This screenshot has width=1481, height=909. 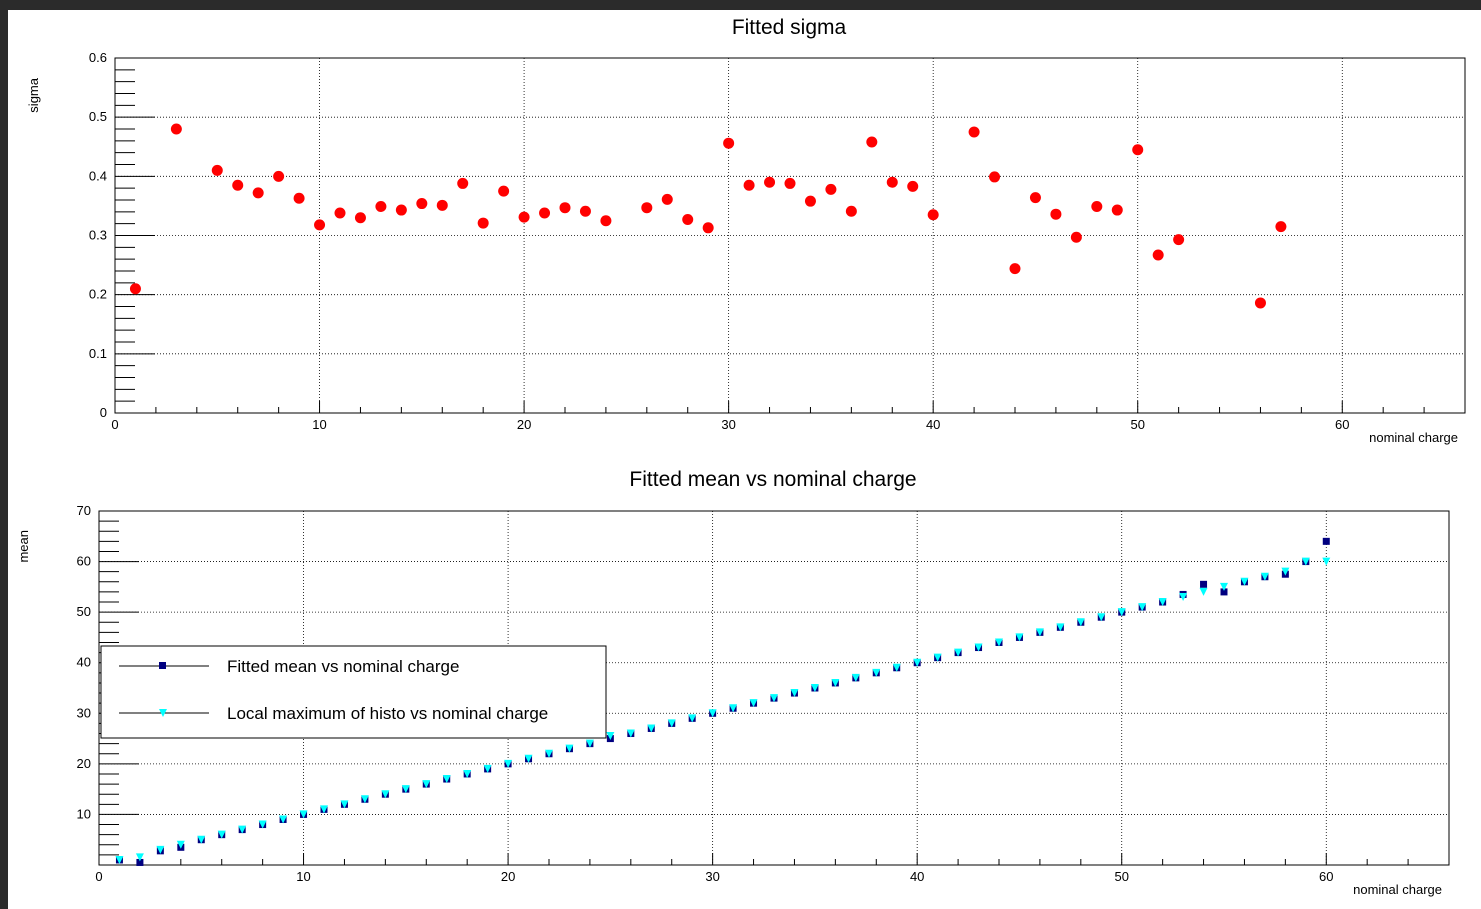 I want to click on sigma-x-tick-label: 10, so click(x=319, y=424).